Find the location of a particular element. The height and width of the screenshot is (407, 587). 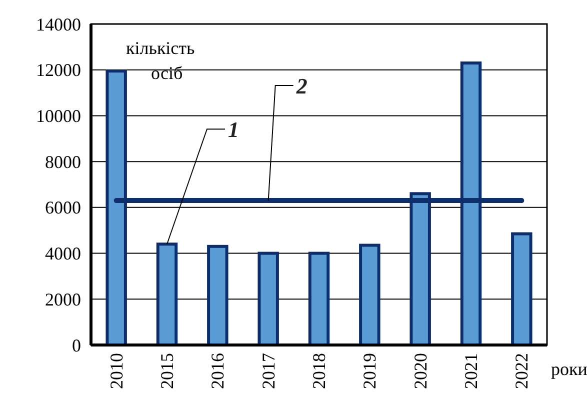

annotation: 2 is located at coordinates (301, 85).